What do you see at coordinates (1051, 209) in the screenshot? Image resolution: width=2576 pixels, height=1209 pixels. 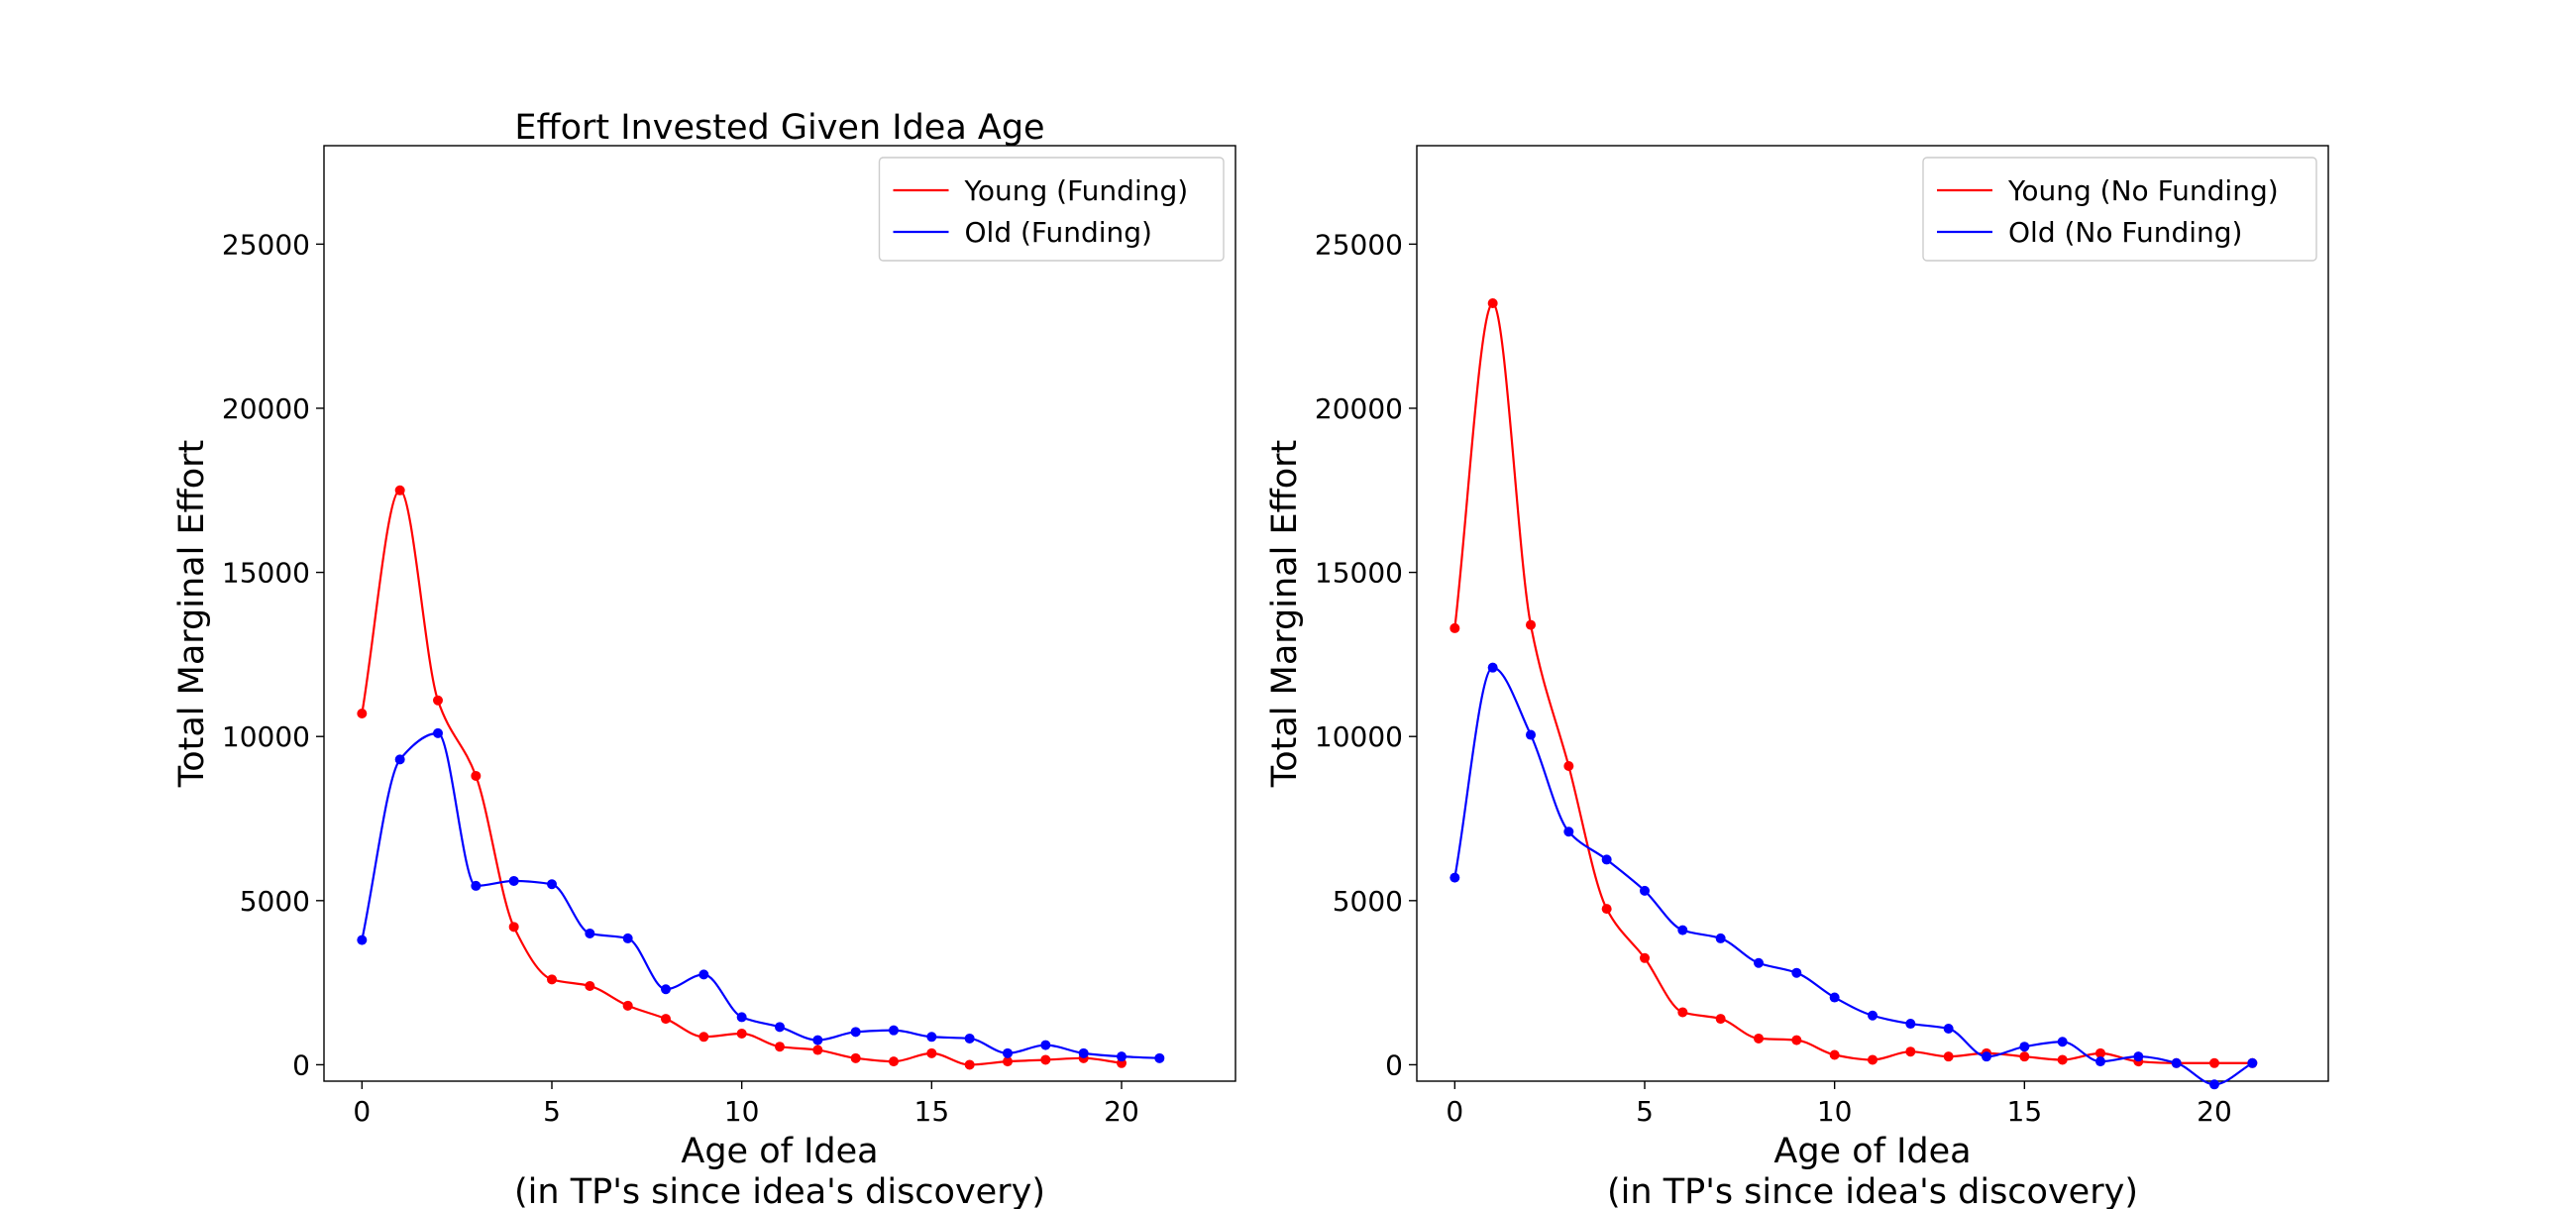 I see `legend-box` at bounding box center [1051, 209].